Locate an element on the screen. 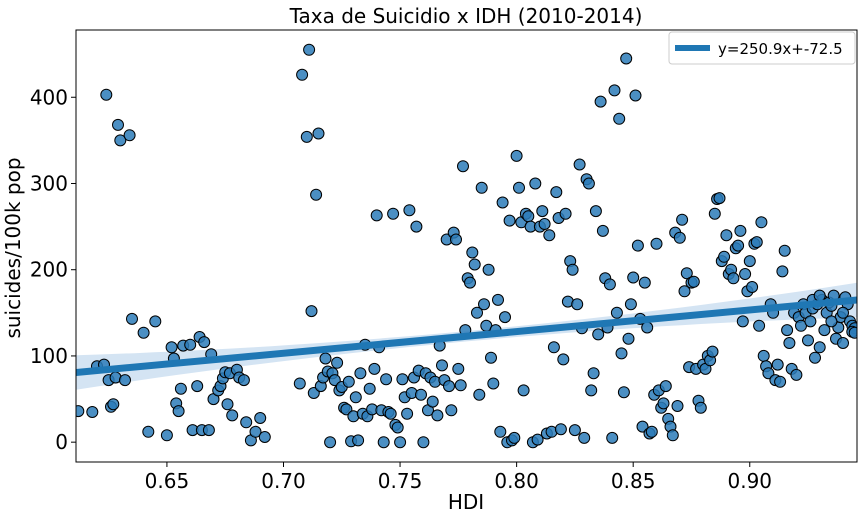  x-tick-label: 0.90 is located at coordinates (749, 481).